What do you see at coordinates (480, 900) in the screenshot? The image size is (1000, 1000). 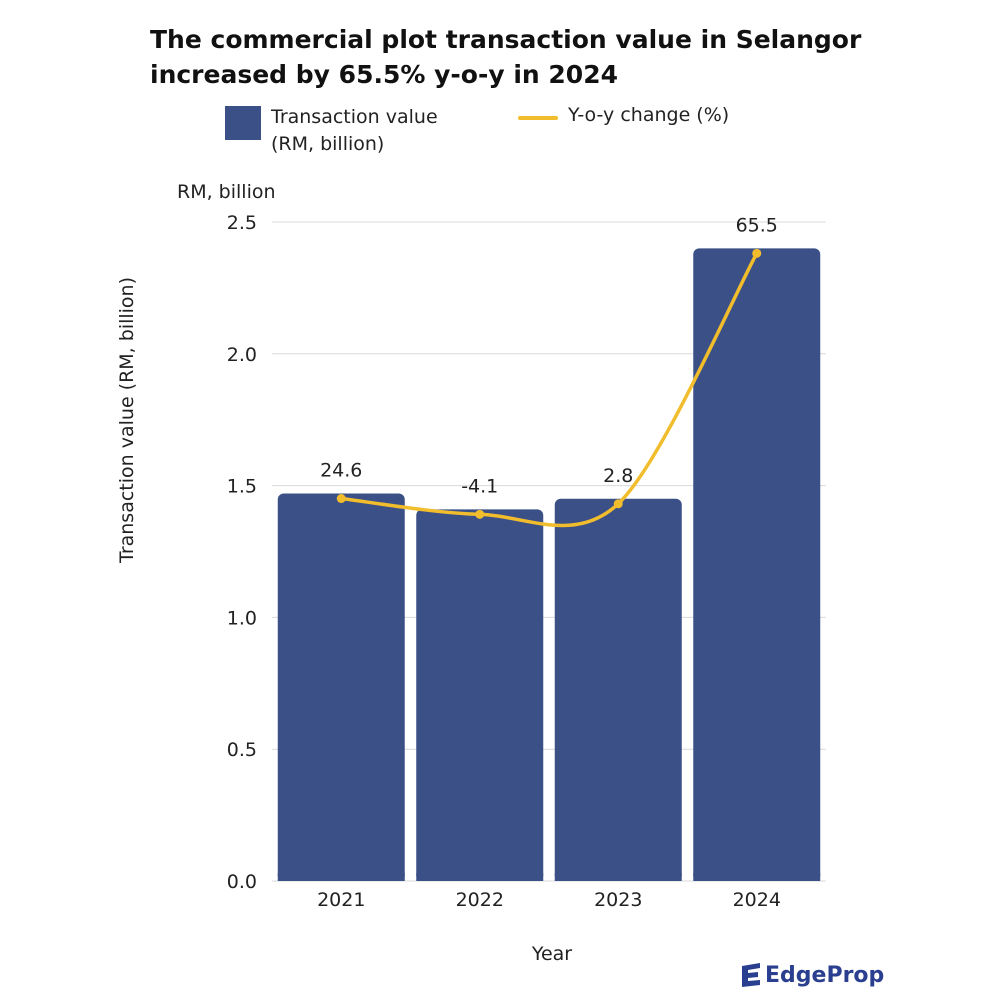 I see `x-tick-label: 2022` at bounding box center [480, 900].